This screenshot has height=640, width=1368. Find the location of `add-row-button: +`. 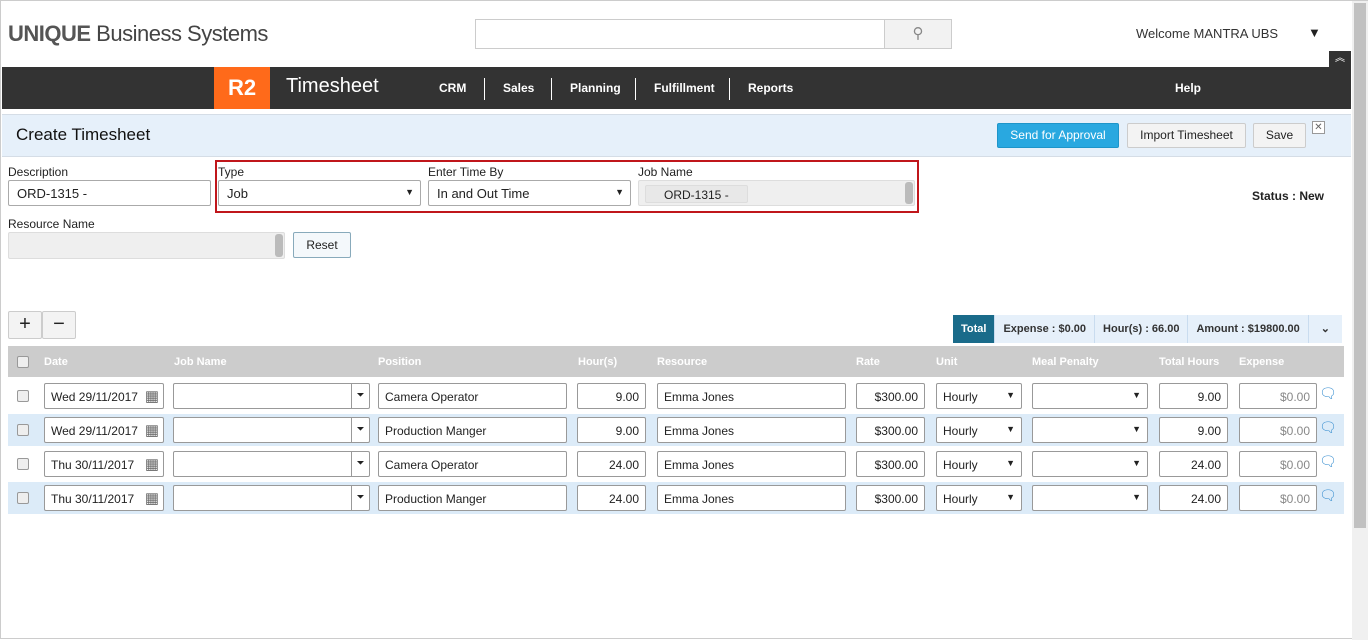

add-row-button: + is located at coordinates (25, 325).